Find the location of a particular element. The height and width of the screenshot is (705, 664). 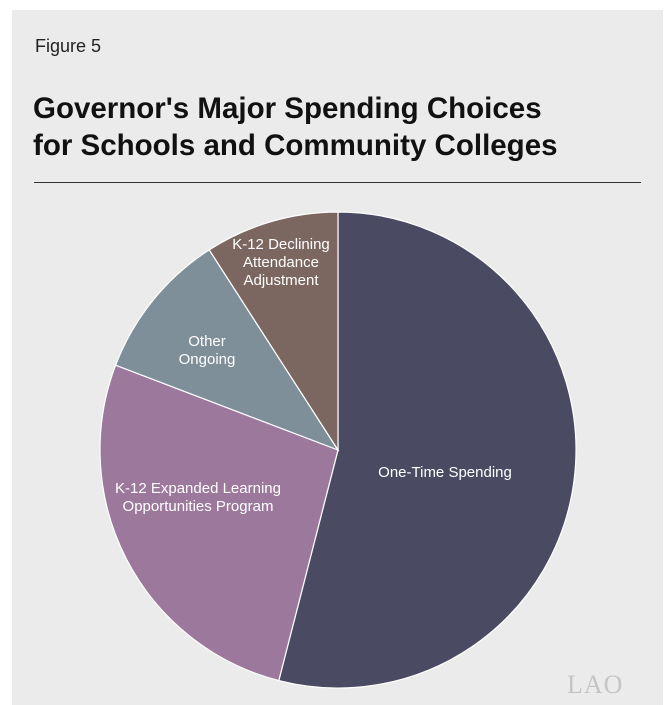

slice-label-line: Attendance is located at coordinates (281, 262).